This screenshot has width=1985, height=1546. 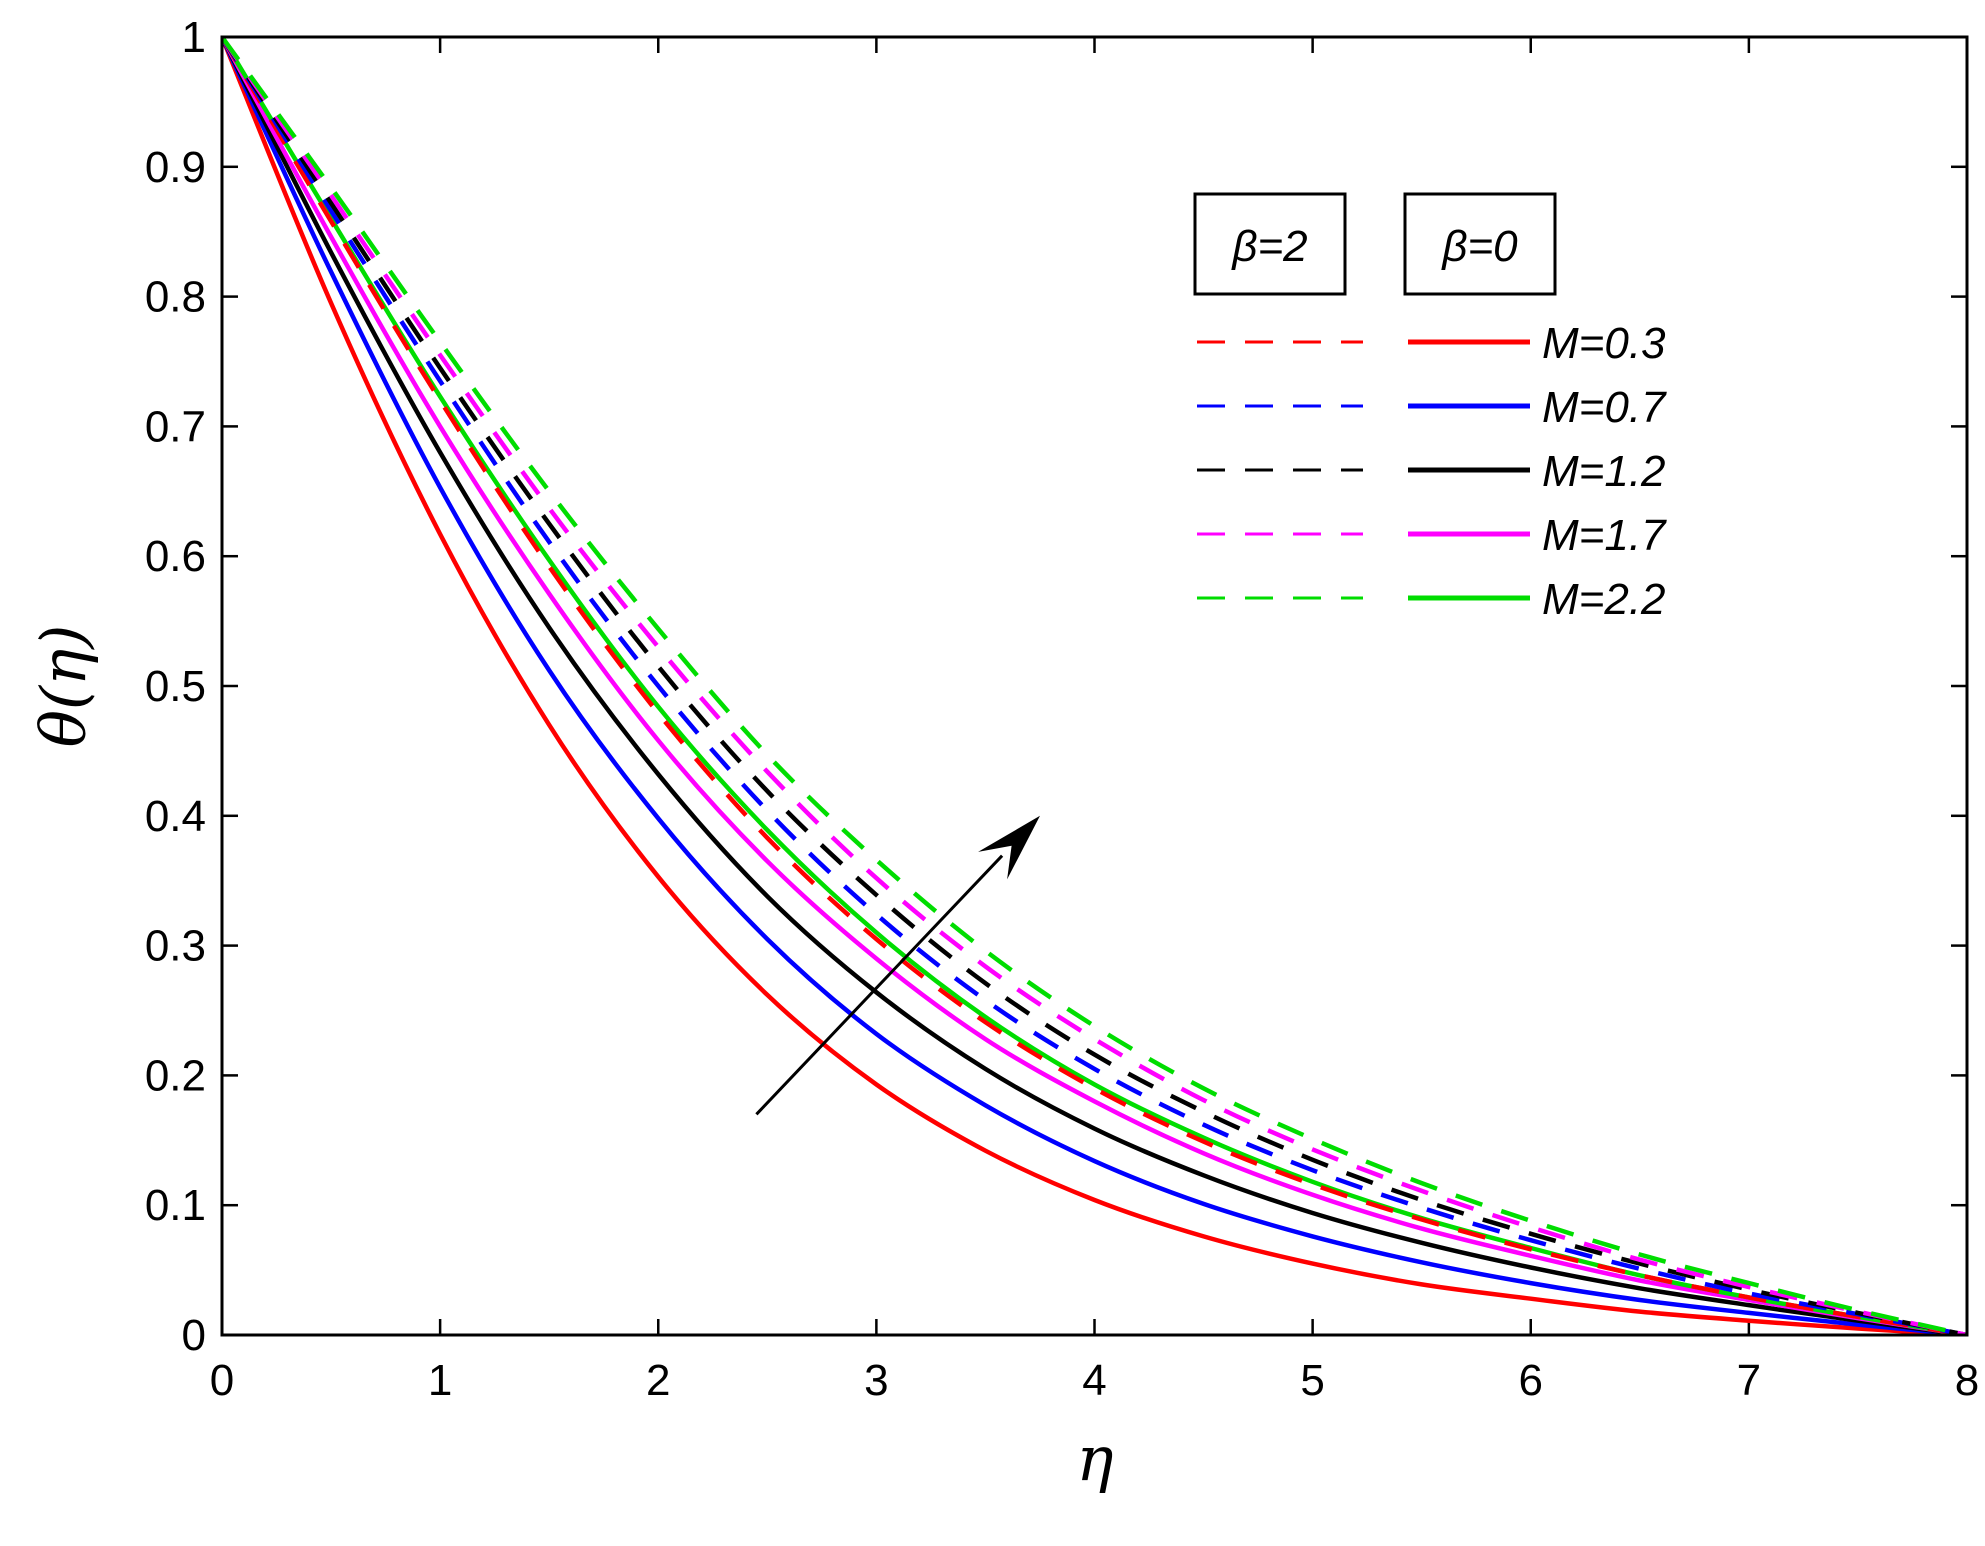 What do you see at coordinates (1604, 343) in the screenshot?
I see `legend-label-m-0-3: M=0.3` at bounding box center [1604, 343].